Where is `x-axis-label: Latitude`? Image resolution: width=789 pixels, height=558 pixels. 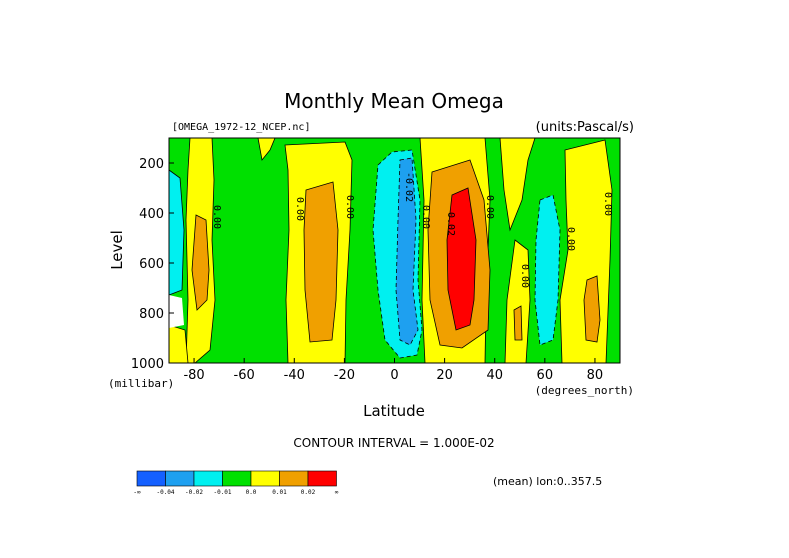
x-axis-label: Latitude is located at coordinates (394, 411).